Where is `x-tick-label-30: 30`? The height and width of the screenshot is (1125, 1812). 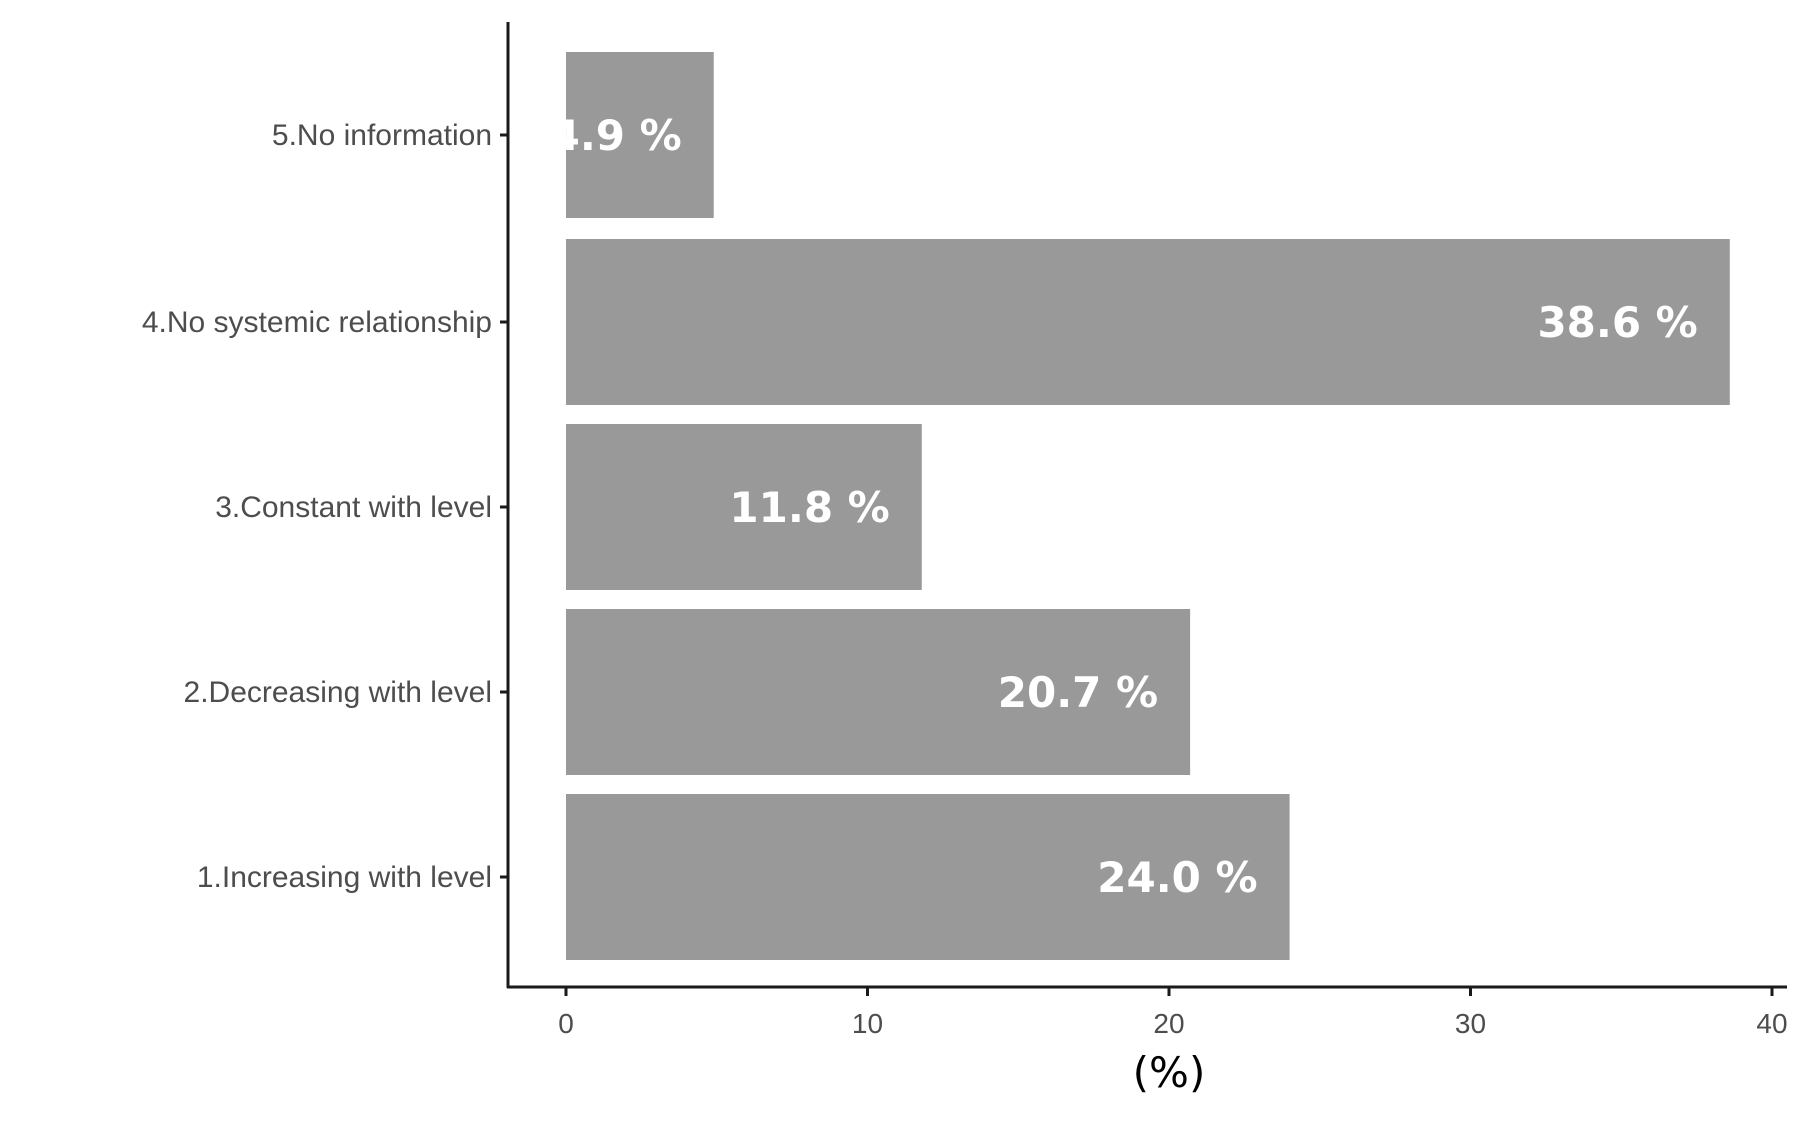 x-tick-label-30: 30 is located at coordinates (1470, 1023).